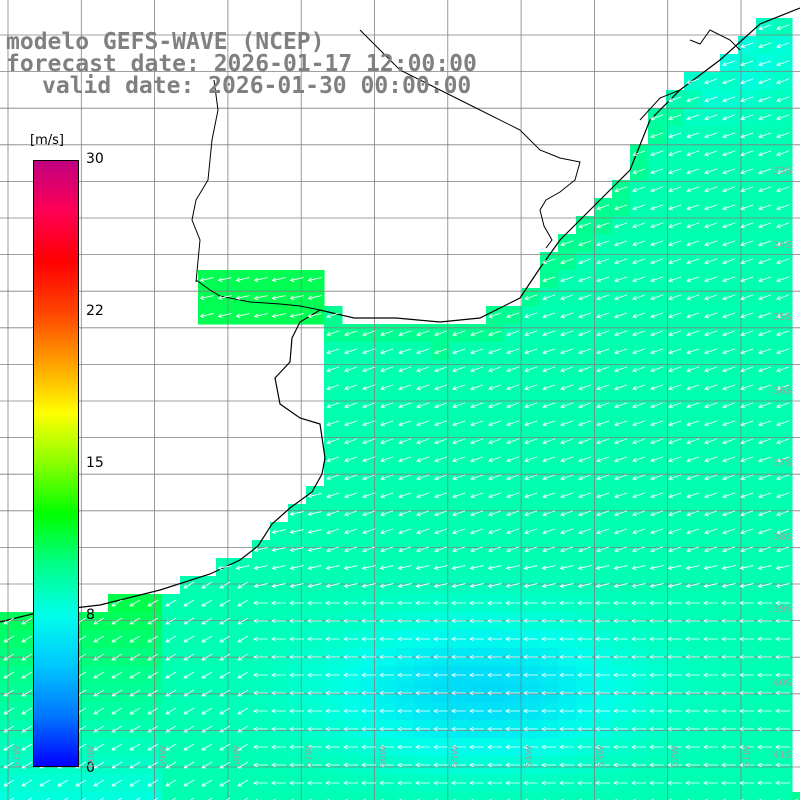 Image resolution: width=800 pixels, height=800 pixels. I want to click on lat-label: 34S, so click(782, 245).